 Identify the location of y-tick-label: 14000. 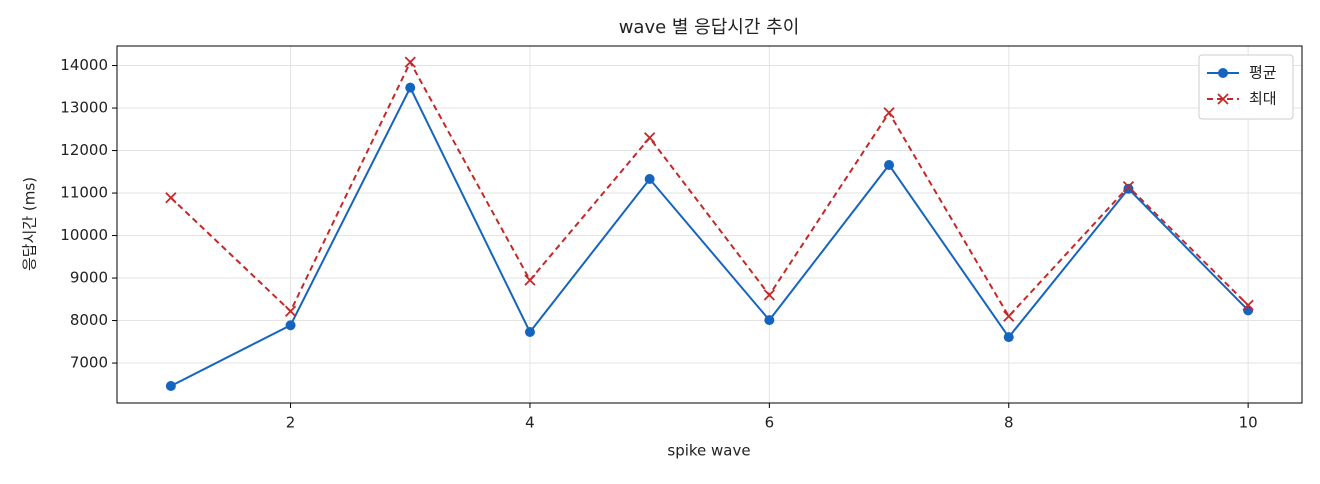
(84, 65).